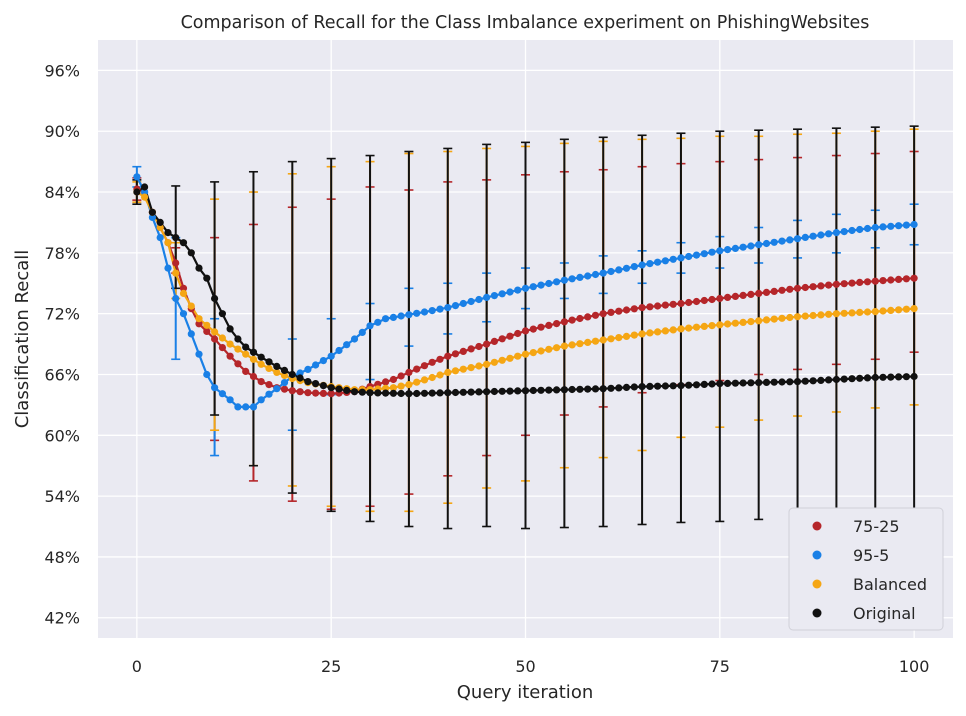 Image resolution: width=966 pixels, height=716 pixels. What do you see at coordinates (884, 613) in the screenshot?
I see `legend-label: Original` at bounding box center [884, 613].